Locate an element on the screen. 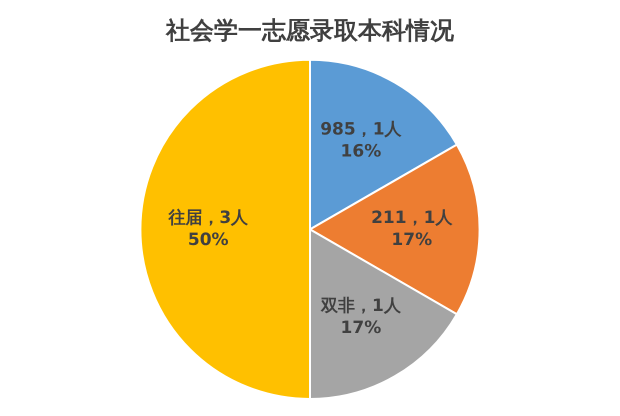 This screenshot has width=620, height=416. slice-label: 985，1人 16% is located at coordinates (361, 141).